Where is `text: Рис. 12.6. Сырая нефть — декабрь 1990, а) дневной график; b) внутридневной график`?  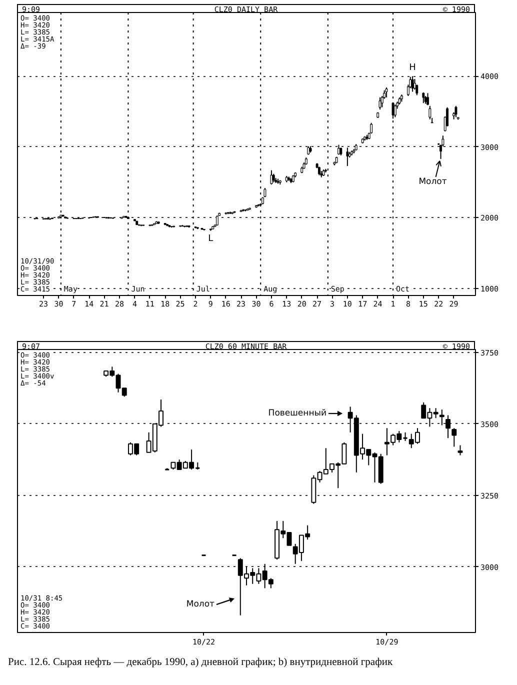 text: Рис. 12.6. Сырая нефть — декабрь 1990, а) дневной график; b) внутридневной график is located at coordinates (200, 663).